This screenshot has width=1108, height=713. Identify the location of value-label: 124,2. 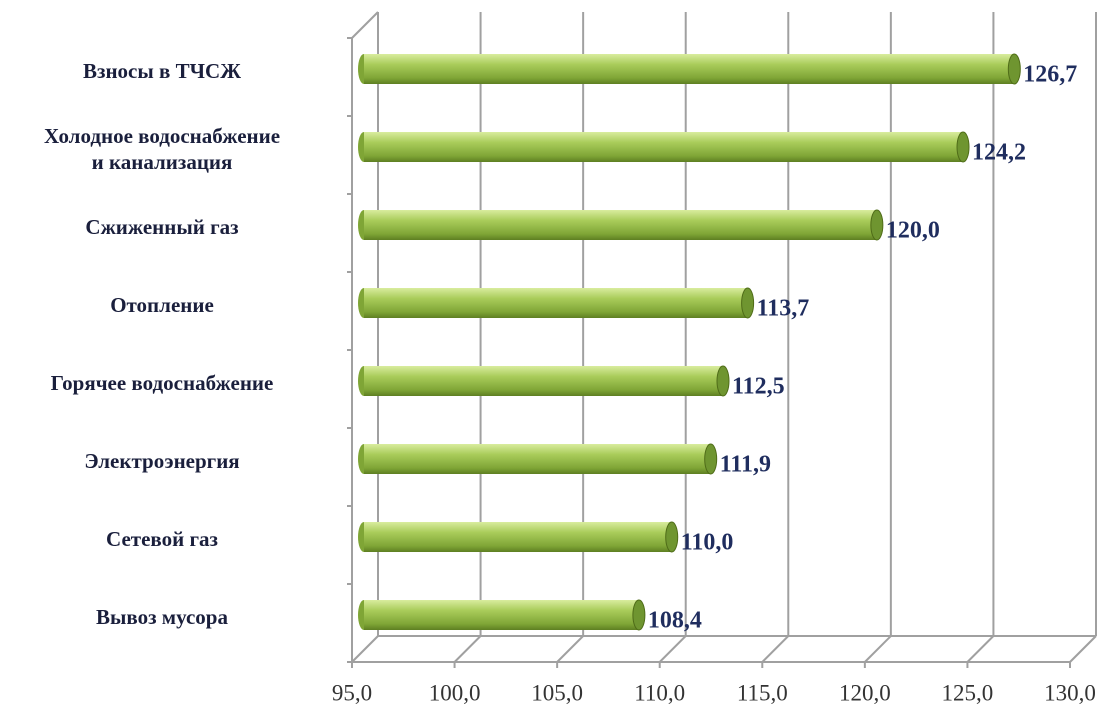
(999, 153).